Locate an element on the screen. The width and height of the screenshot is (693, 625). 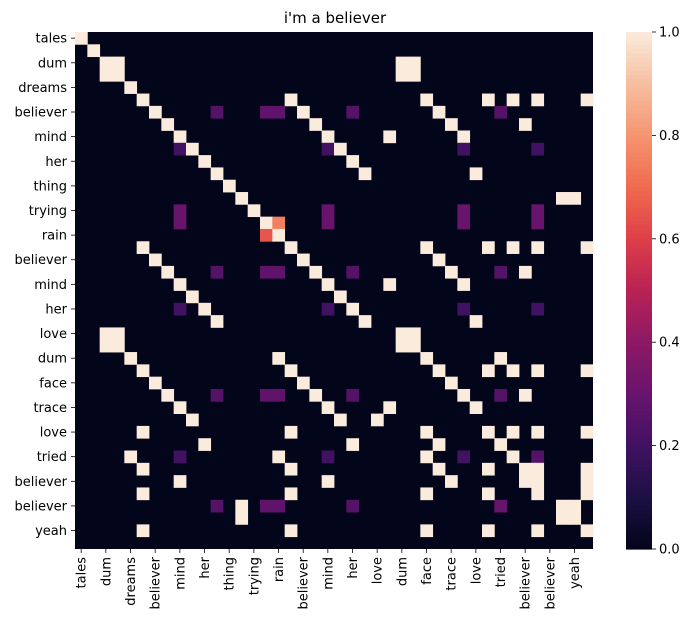
y-tick-label: dum is located at coordinates (52, 359).